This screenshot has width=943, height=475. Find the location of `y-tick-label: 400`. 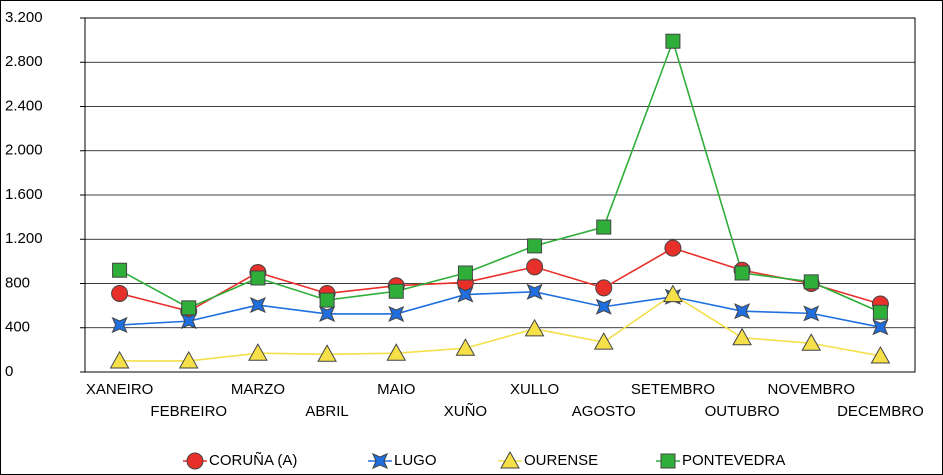

y-tick-label: 400 is located at coordinates (17, 327).